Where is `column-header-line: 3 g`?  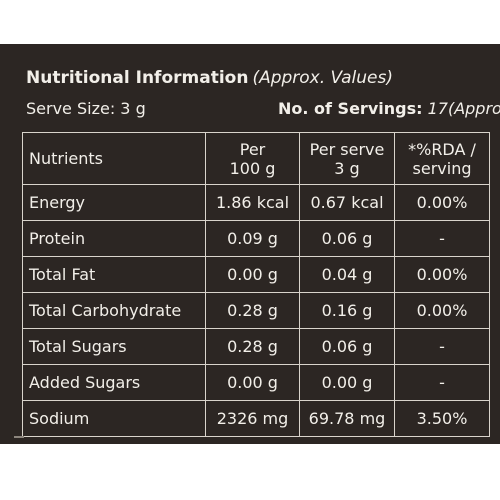
column-header-line: 3 g is located at coordinates (347, 168).